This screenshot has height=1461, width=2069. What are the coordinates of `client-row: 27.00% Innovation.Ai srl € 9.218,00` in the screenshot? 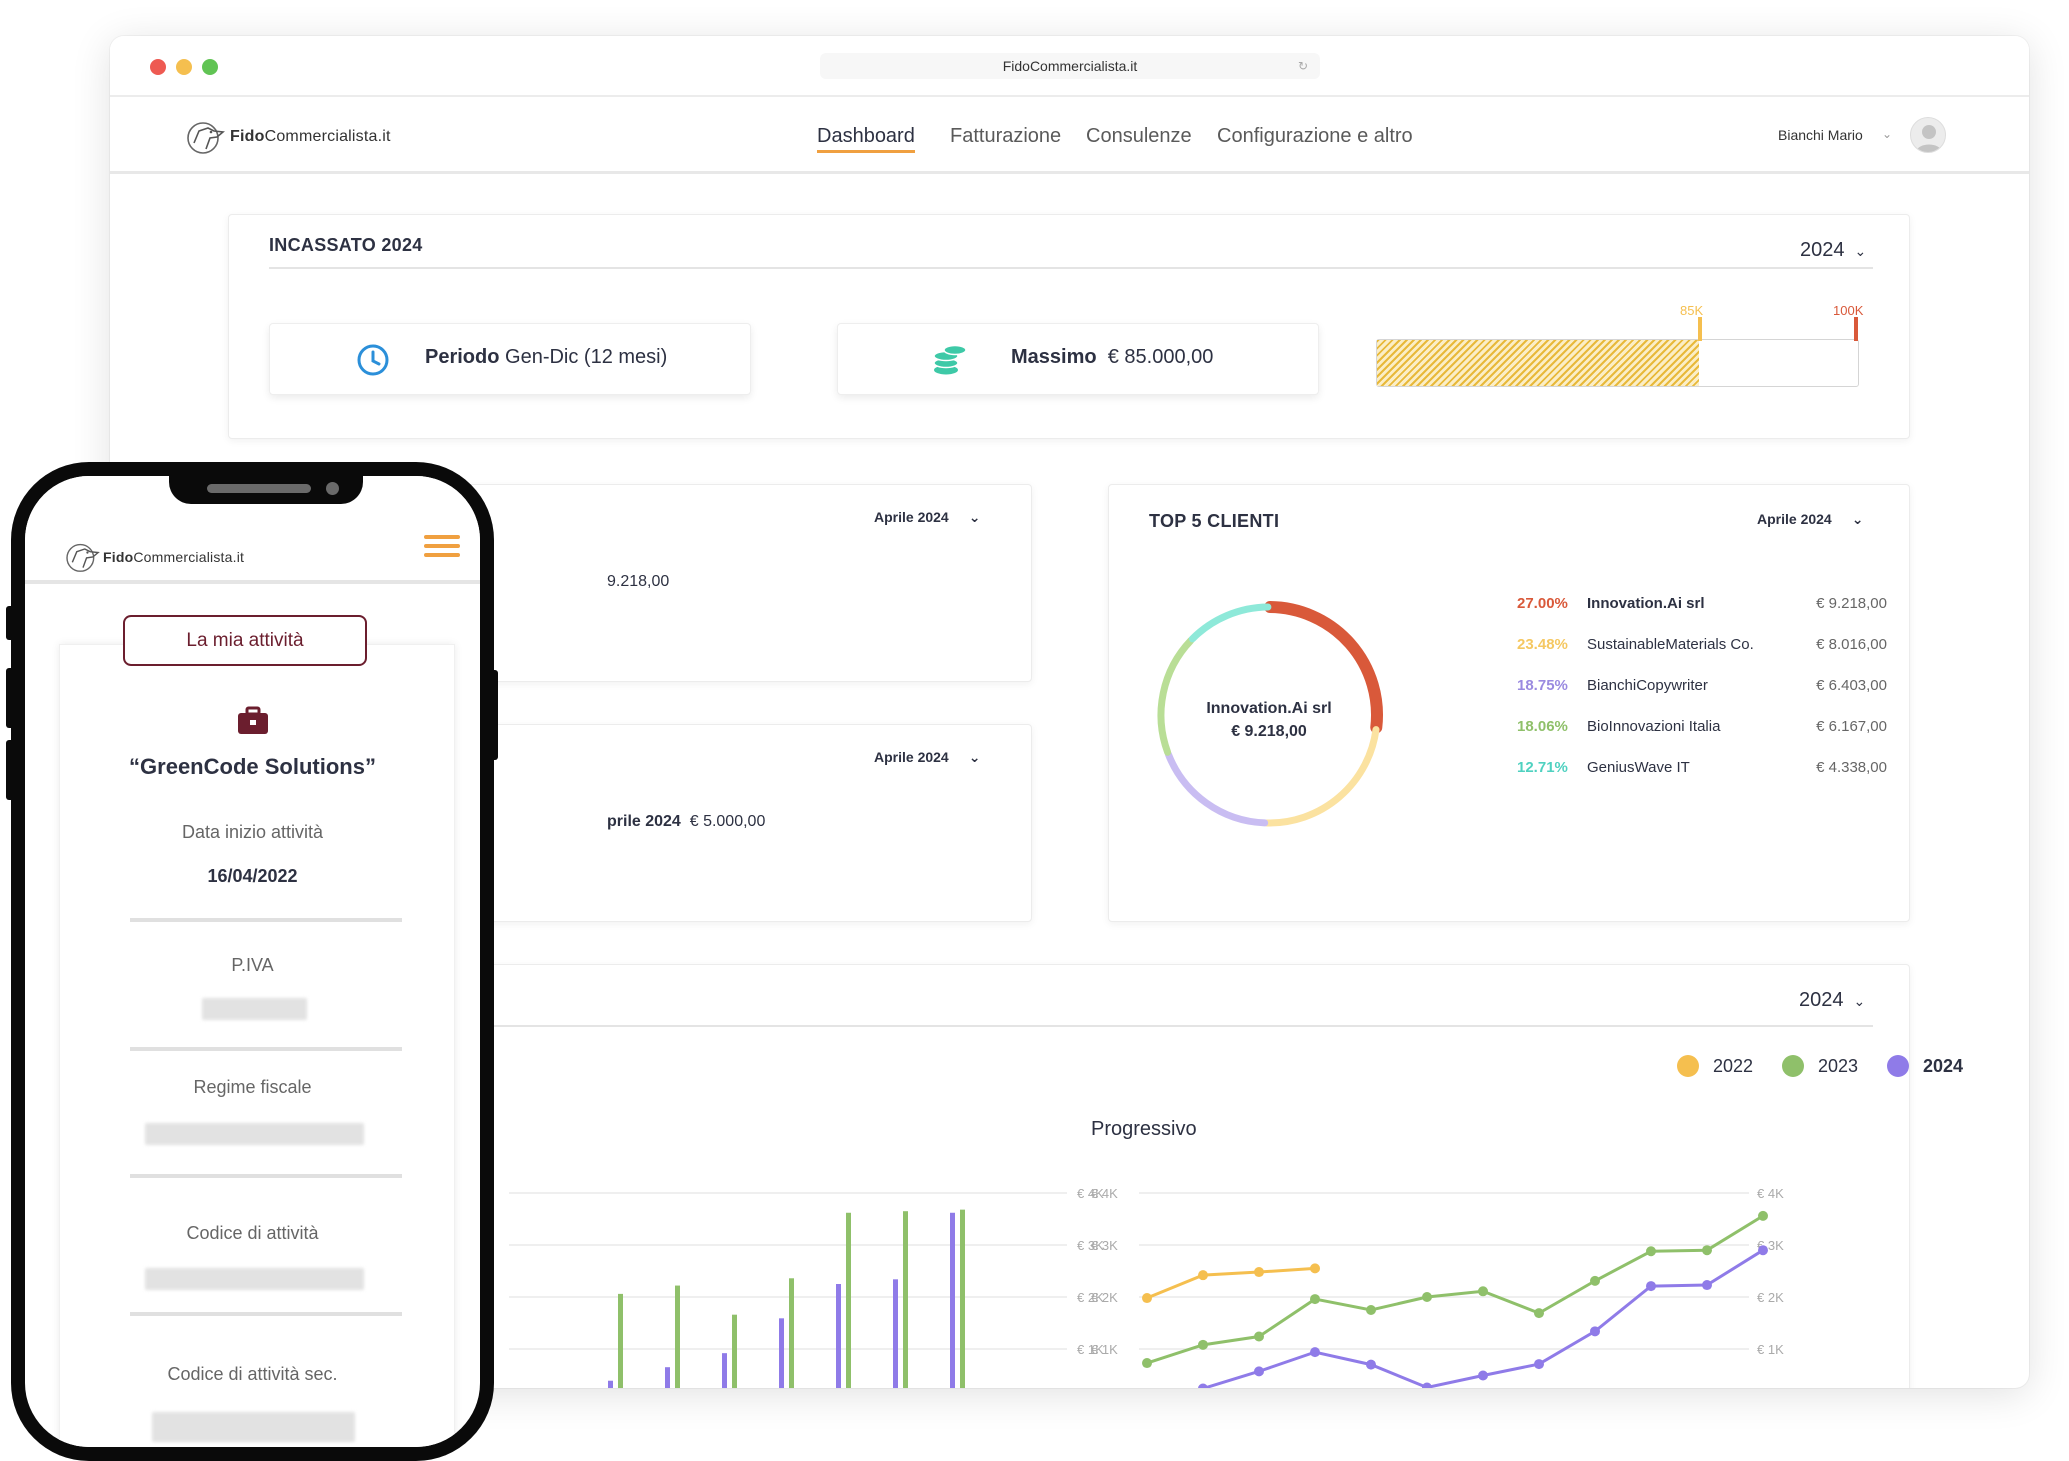 It's located at (1707, 607).